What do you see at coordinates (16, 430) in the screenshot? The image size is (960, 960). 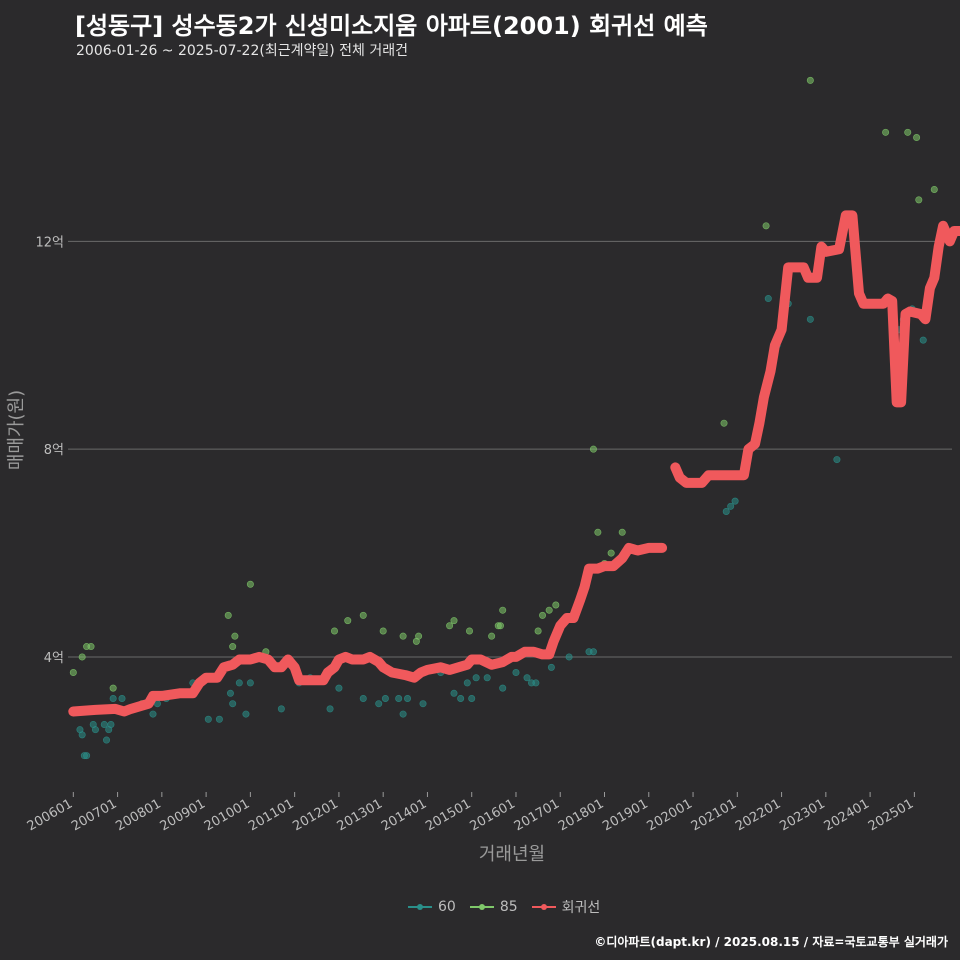 I see `y-axis-label: 매매가(원)` at bounding box center [16, 430].